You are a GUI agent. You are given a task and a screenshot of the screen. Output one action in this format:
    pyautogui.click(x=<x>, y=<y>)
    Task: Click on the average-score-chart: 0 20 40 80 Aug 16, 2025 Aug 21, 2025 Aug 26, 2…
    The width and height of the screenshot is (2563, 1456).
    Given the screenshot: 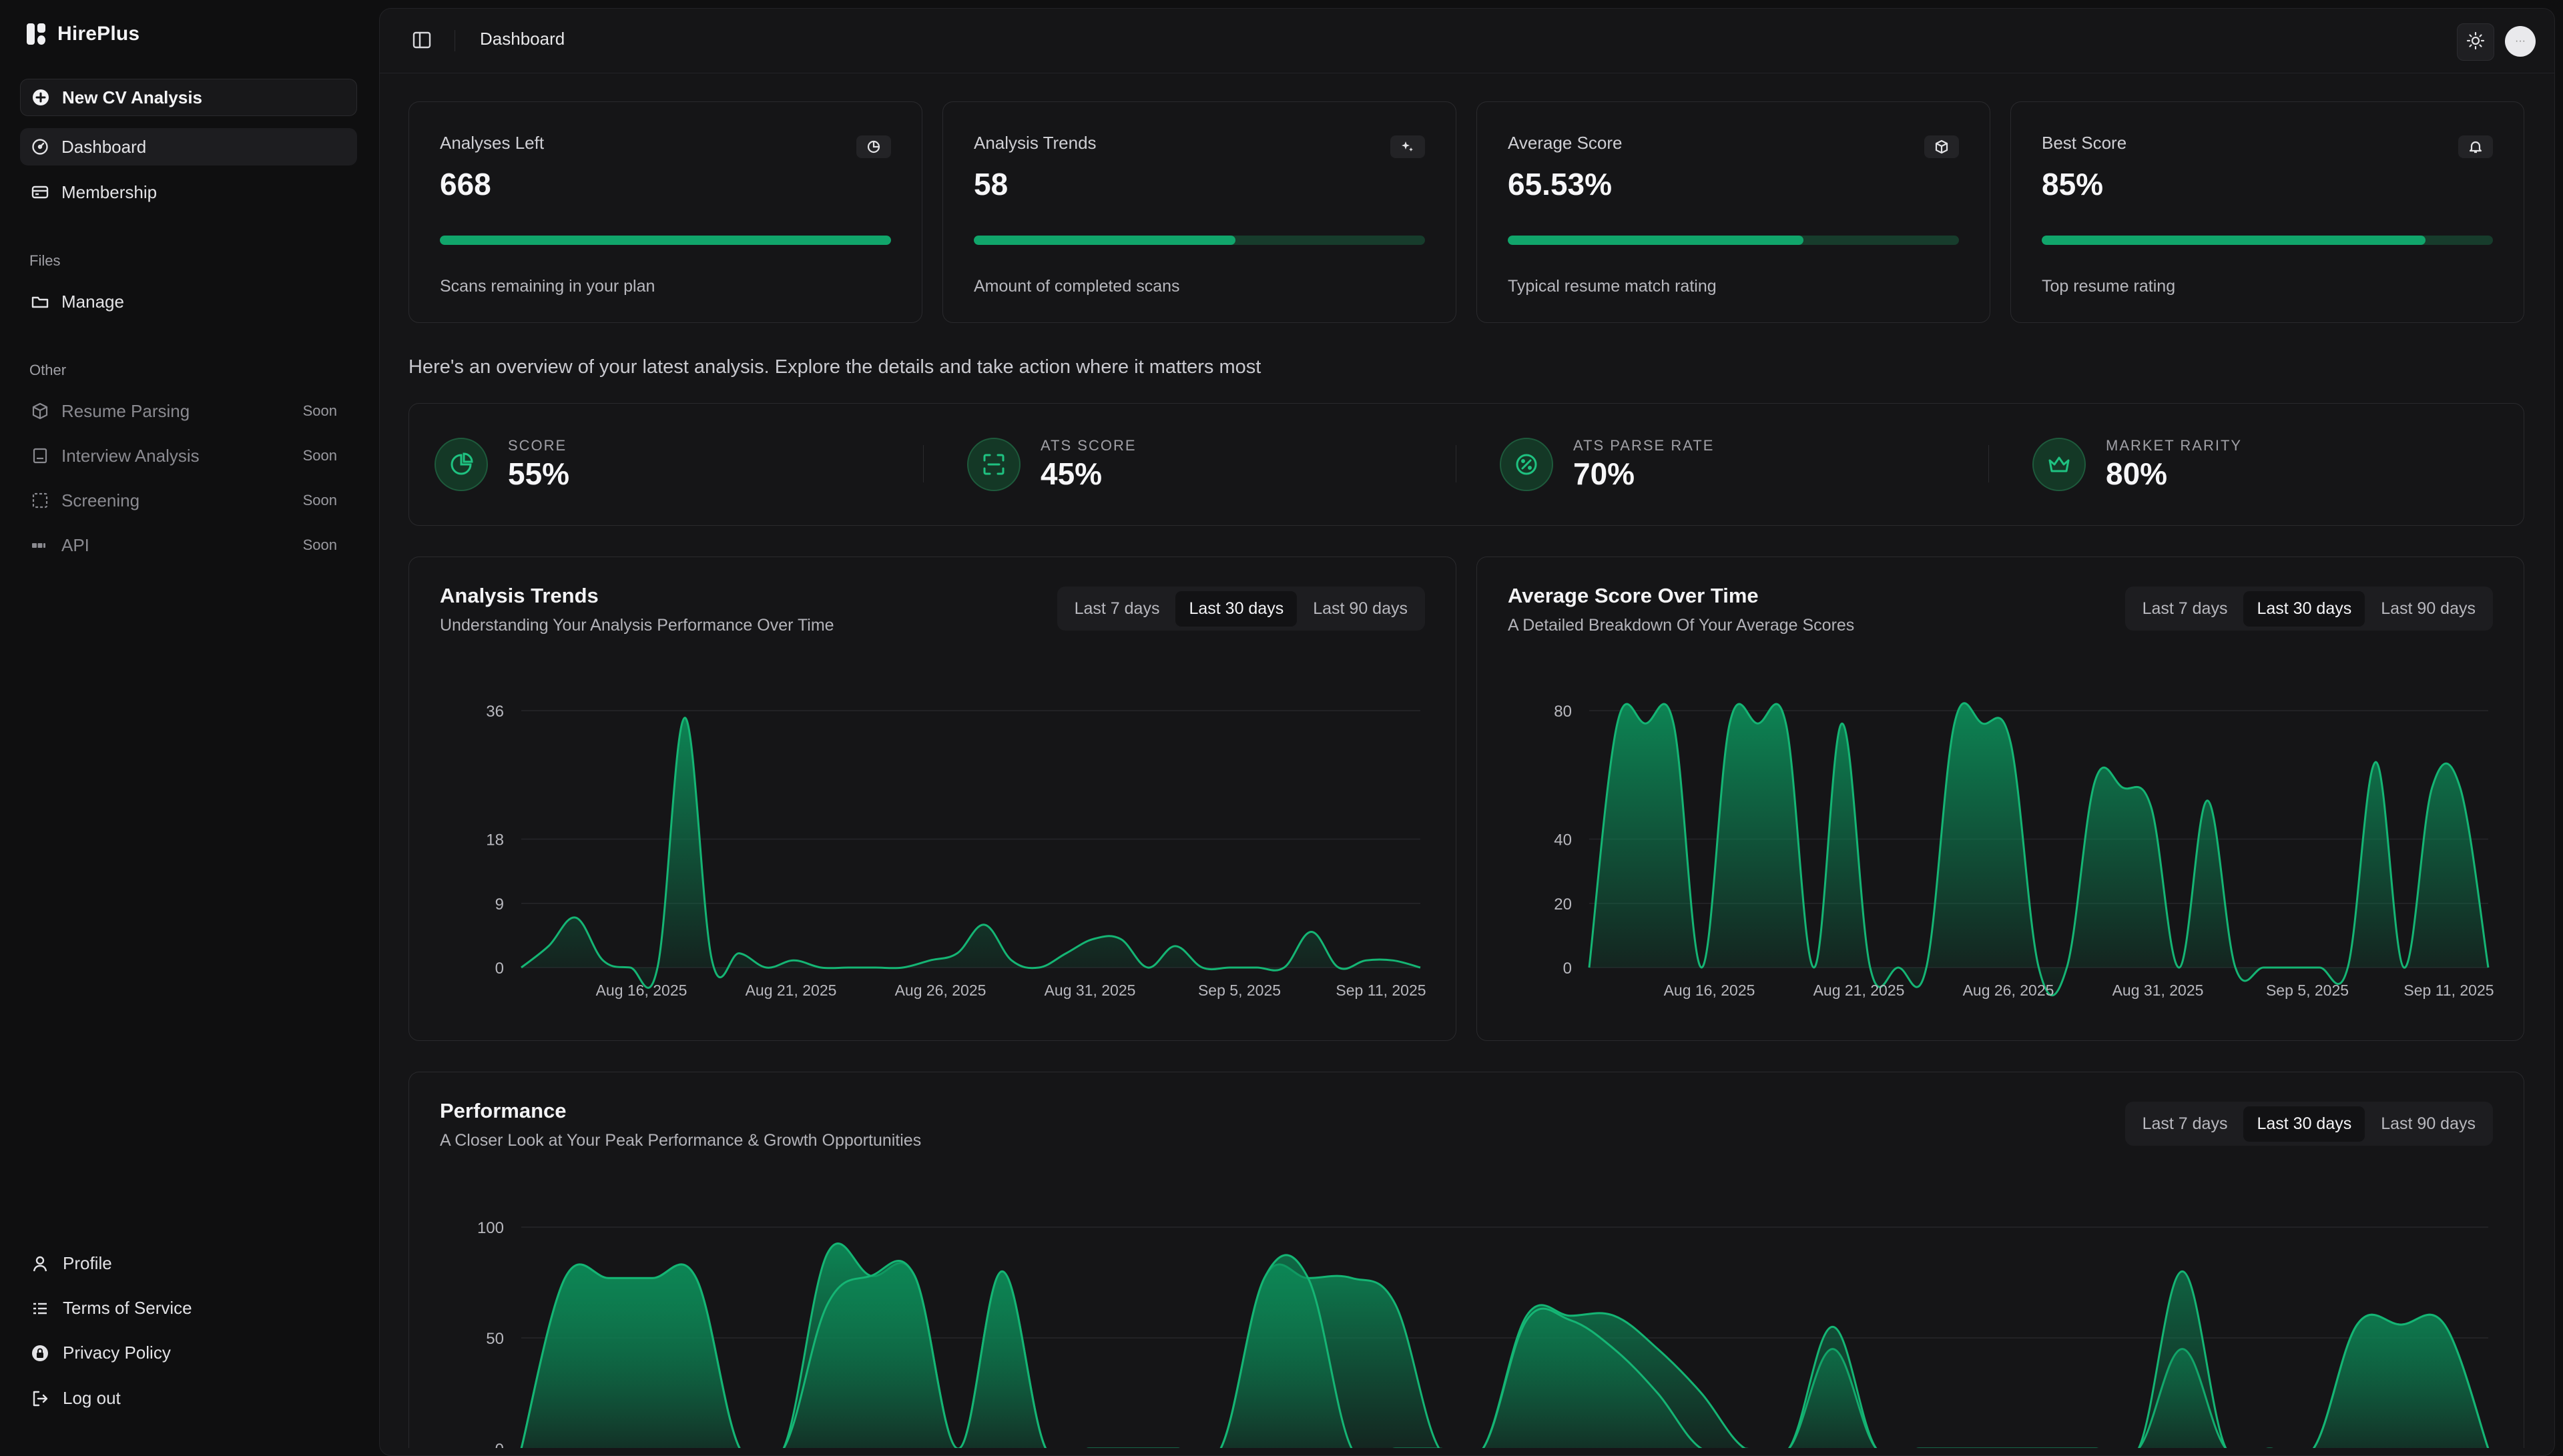 What is the action you would take?
    pyautogui.click(x=2024, y=850)
    